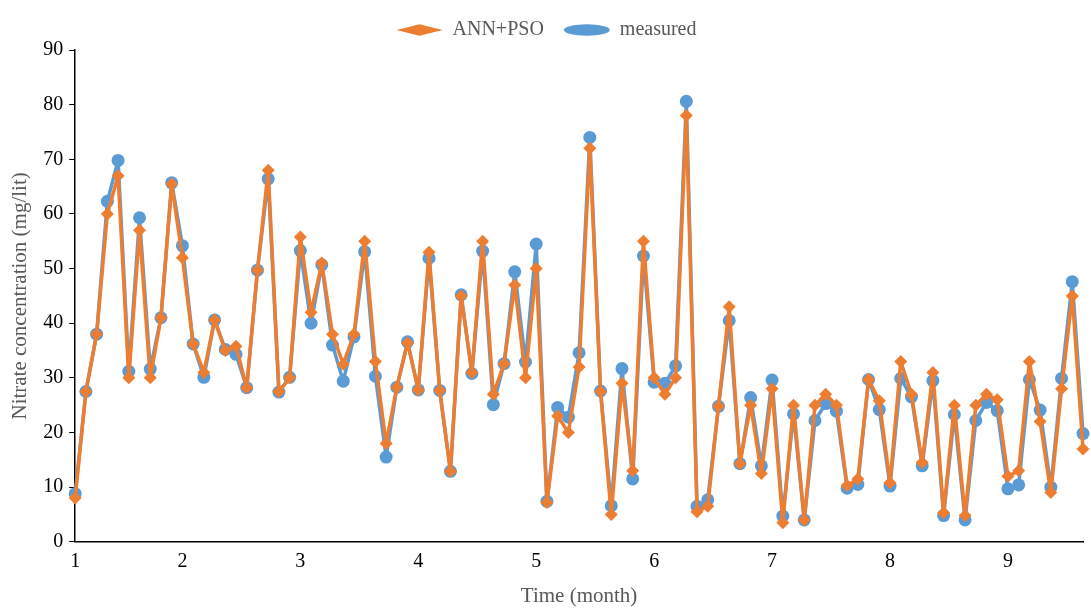 This screenshot has height=613, width=1091. I want to click on y-tick-label: 30, so click(53, 376).